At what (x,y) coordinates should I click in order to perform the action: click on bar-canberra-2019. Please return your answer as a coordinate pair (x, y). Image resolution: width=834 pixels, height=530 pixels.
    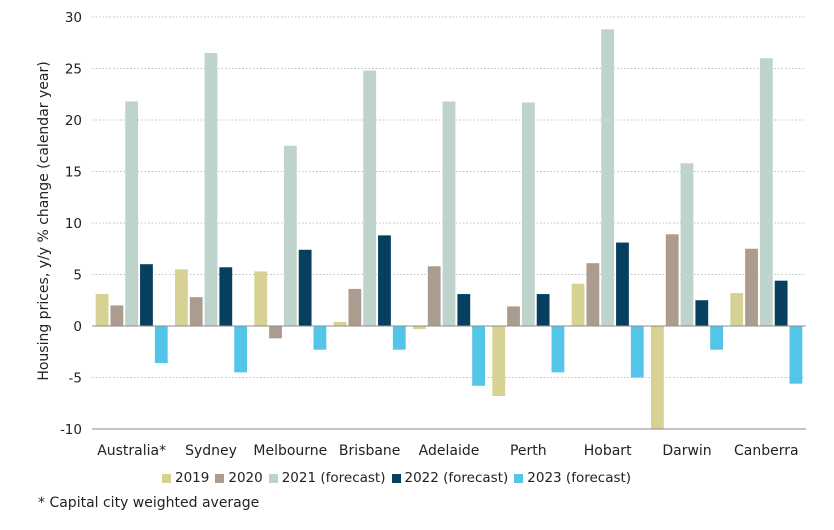
    Looking at the image, I should click on (737, 309).